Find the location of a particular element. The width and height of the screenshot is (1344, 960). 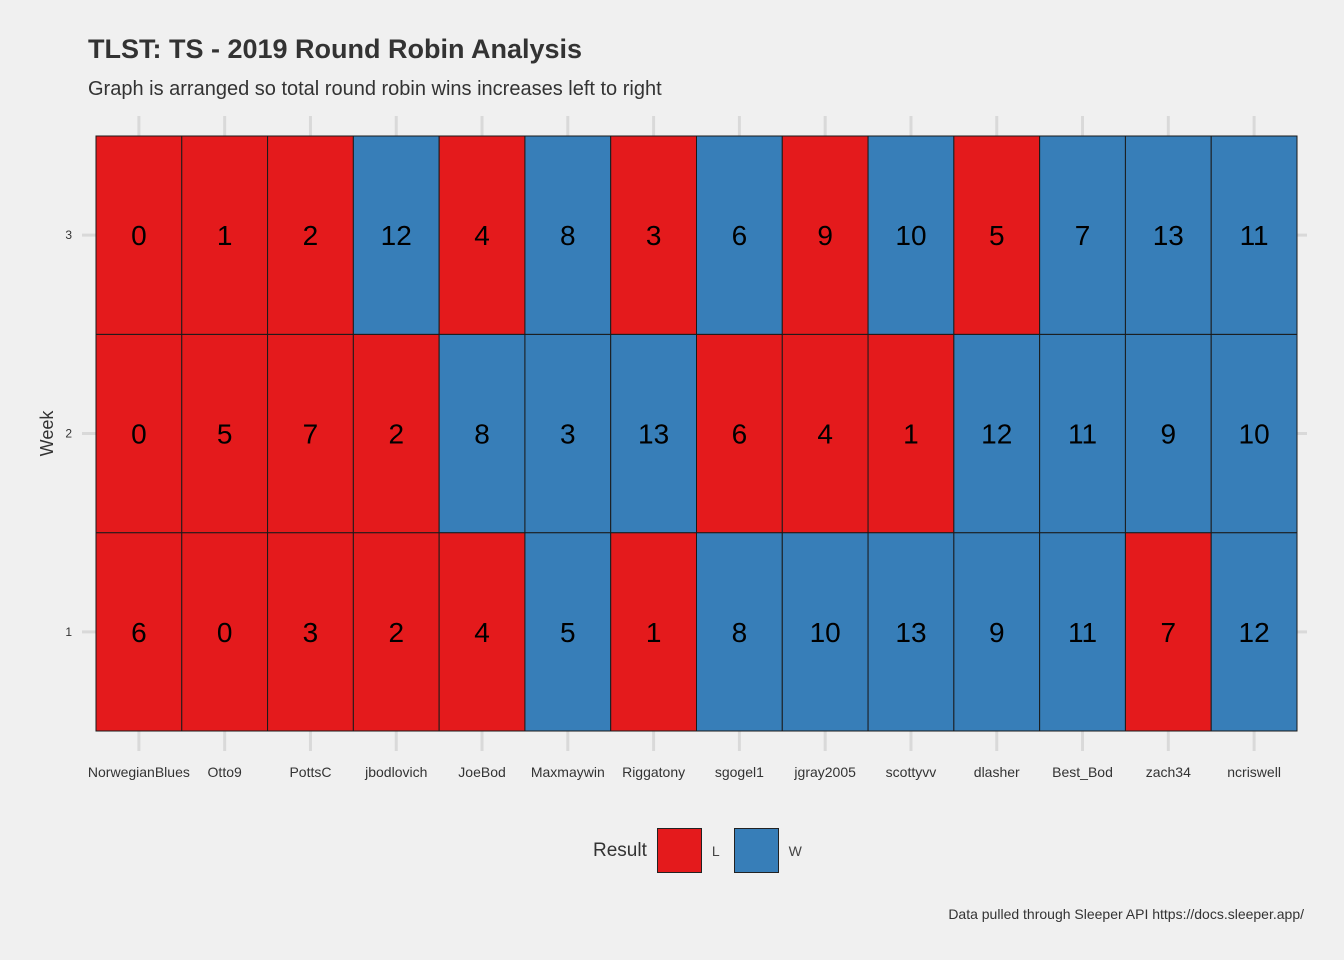

x-tick-label: Otto9 is located at coordinates (225, 772).